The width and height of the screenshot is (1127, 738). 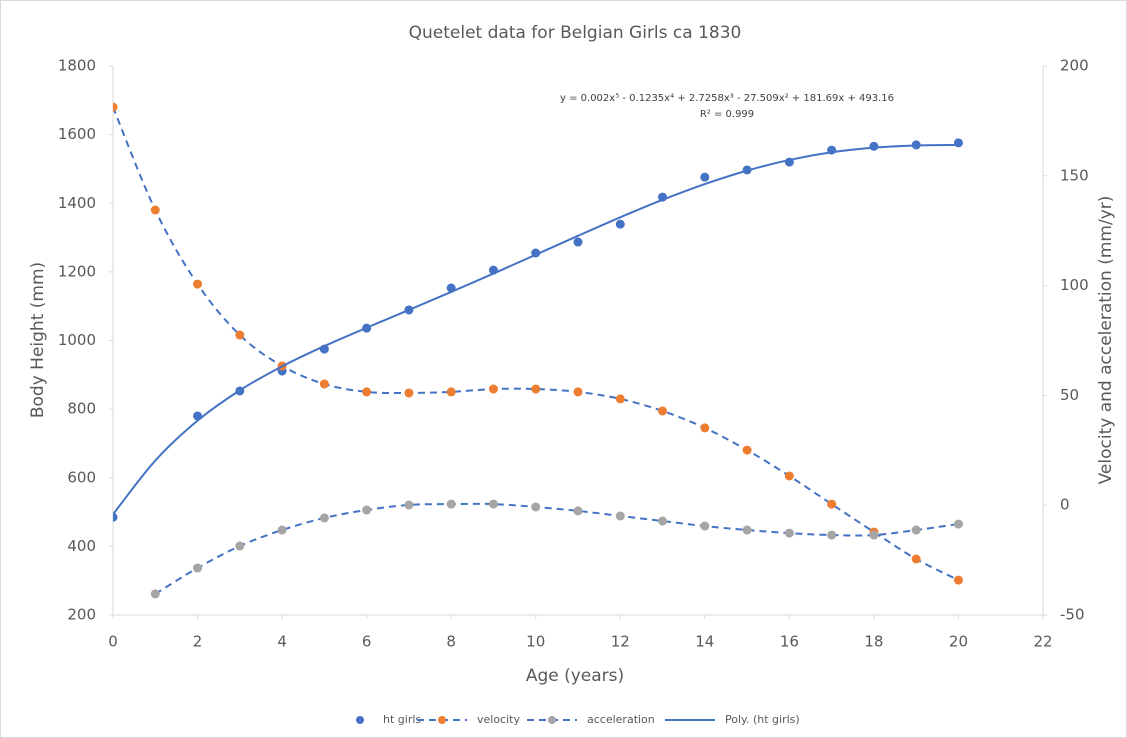 I want to click on legend-label: Poly. (ht girls), so click(x=762, y=719).